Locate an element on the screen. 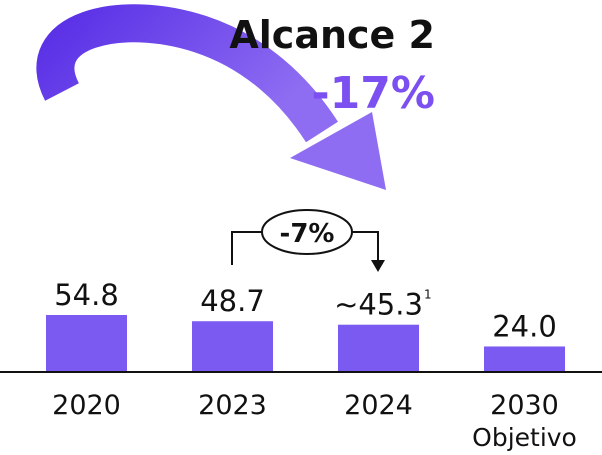 This screenshot has height=455, width=602. change-badge is located at coordinates (307, 232).